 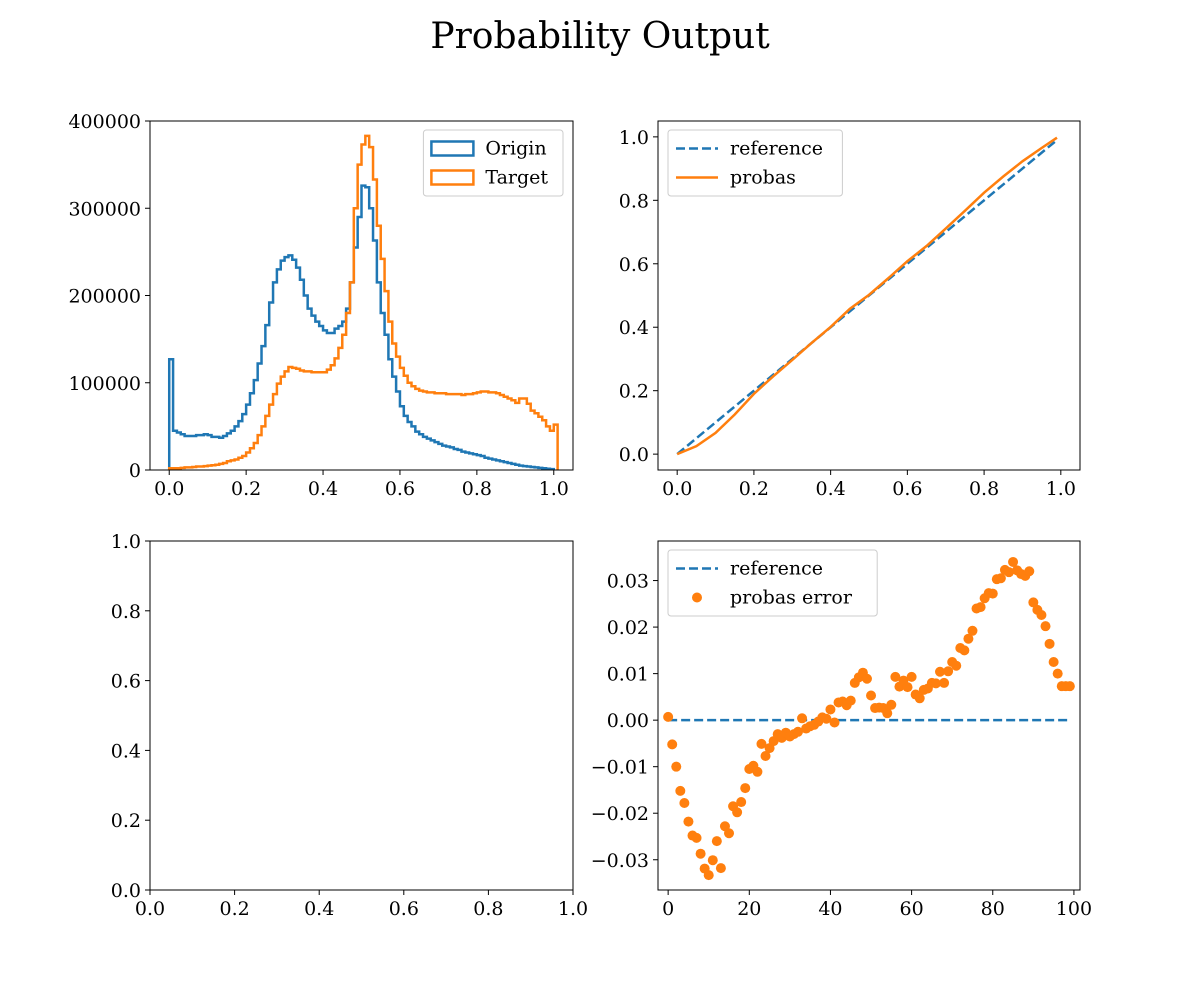 What do you see at coordinates (361, 327) in the screenshot?
I see `histogram-origin-series` at bounding box center [361, 327].